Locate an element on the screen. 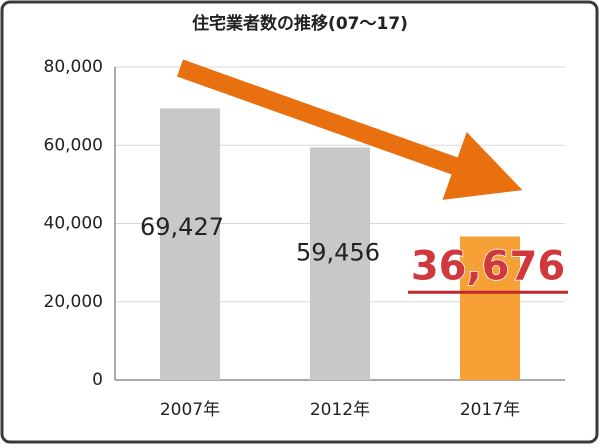  x-tick-label: 2017年 is located at coordinates (490, 410).